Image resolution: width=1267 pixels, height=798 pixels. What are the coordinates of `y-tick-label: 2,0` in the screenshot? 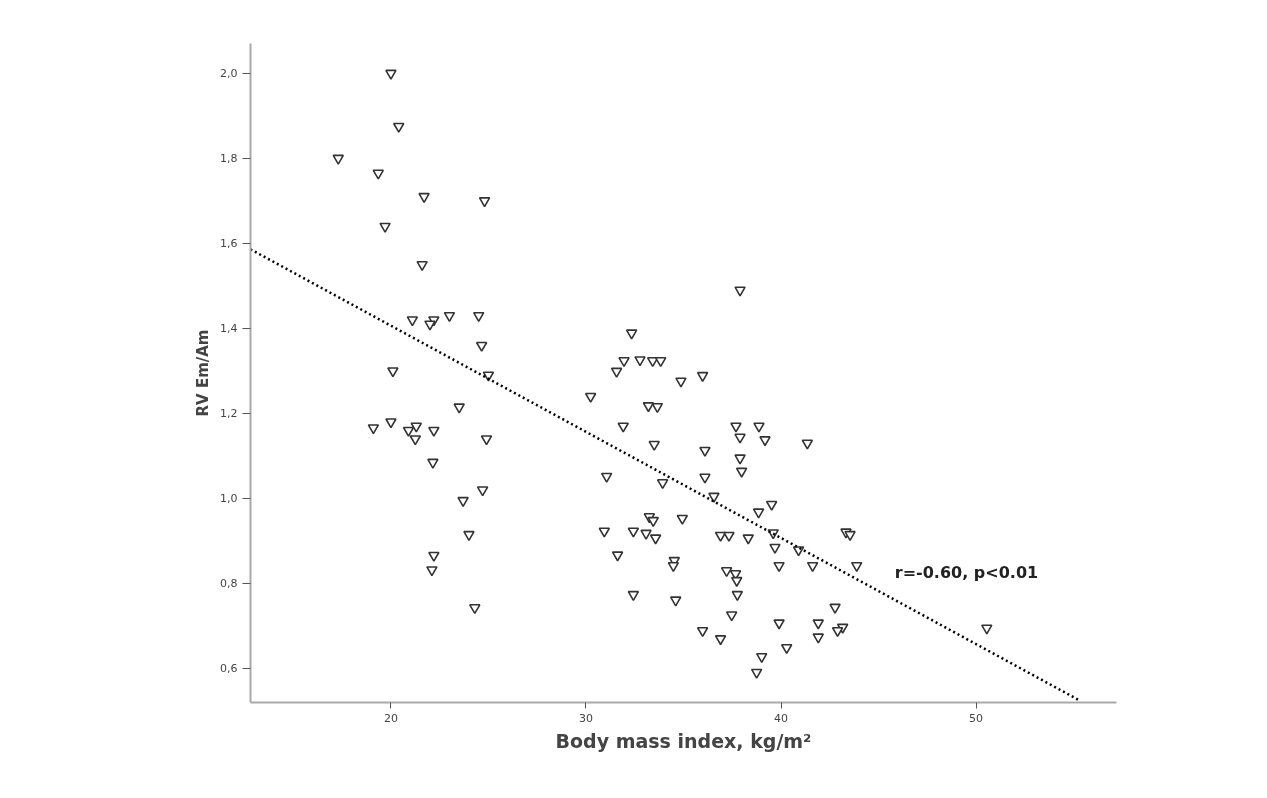 It's located at (229, 74).